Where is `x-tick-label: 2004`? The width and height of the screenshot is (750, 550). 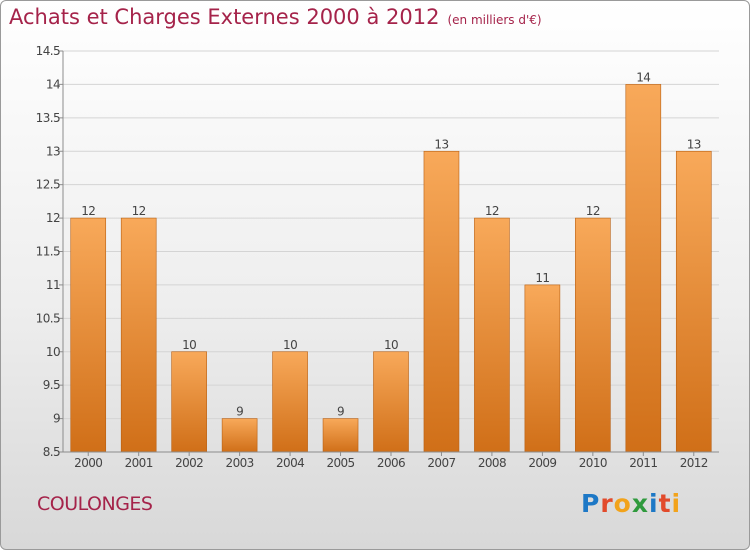
x-tick-label: 2004 is located at coordinates (290, 463).